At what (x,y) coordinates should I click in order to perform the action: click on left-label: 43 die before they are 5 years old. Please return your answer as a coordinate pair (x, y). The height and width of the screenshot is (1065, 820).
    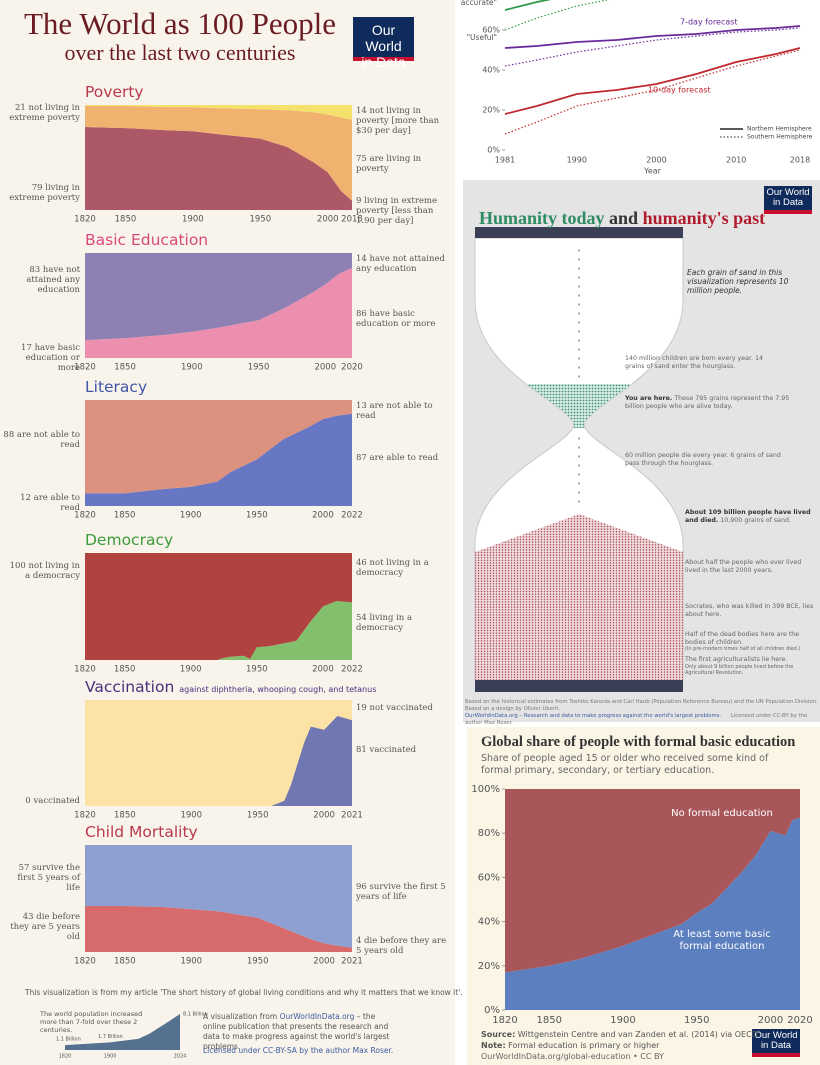
    Looking at the image, I should click on (45, 927).